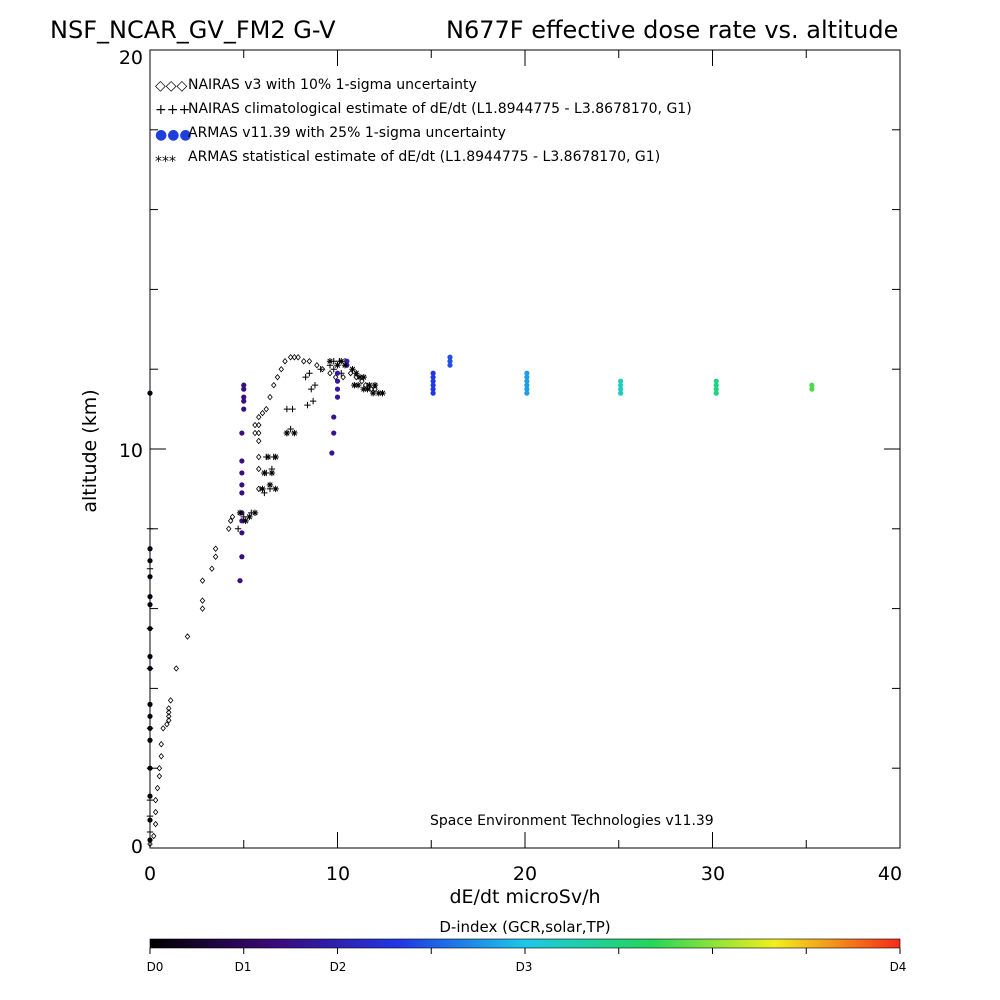  What do you see at coordinates (171, 86) in the screenshot?
I see `legend-symbol-nairas: ◇◇◇` at bounding box center [171, 86].